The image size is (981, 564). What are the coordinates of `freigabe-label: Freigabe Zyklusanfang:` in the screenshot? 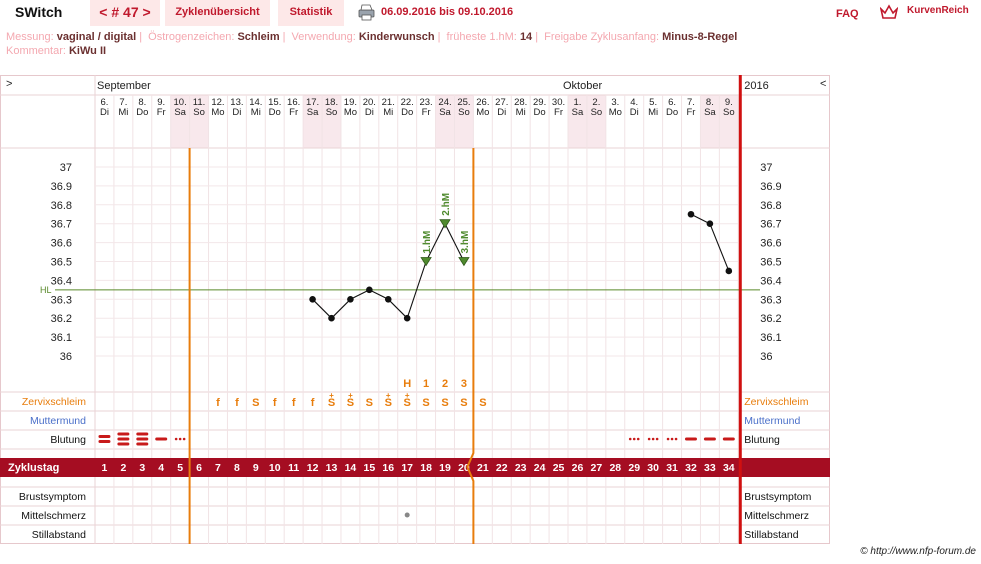 It's located at (602, 37).